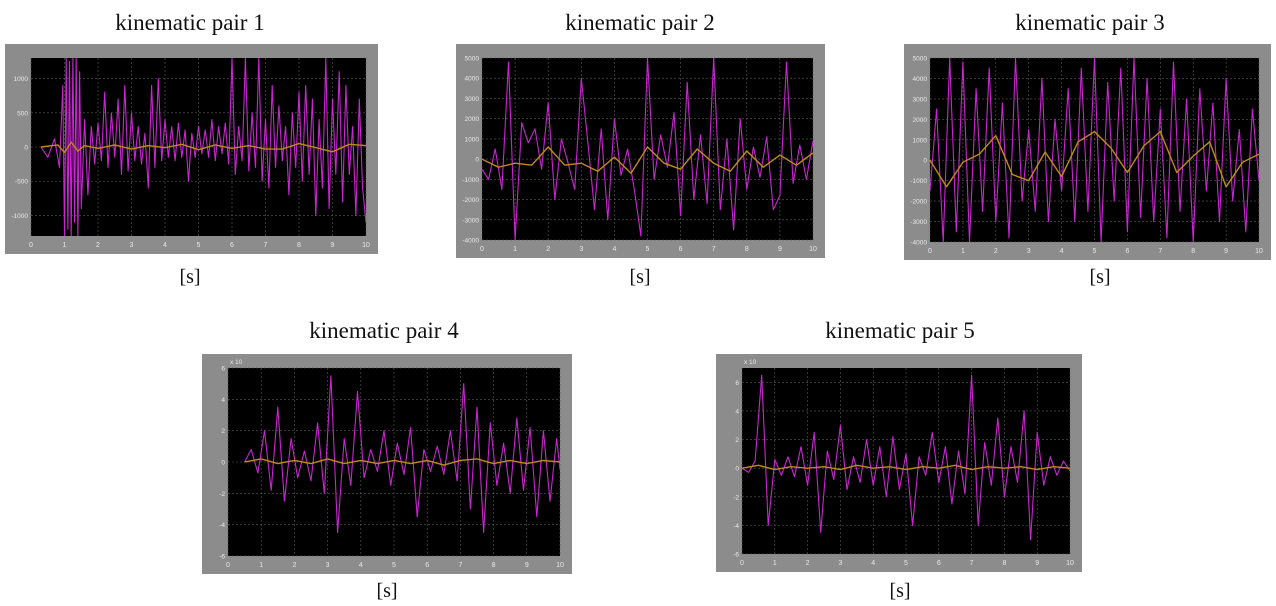  Describe the element at coordinates (222, 557) in the screenshot. I see `y-tick-label: -6` at that location.